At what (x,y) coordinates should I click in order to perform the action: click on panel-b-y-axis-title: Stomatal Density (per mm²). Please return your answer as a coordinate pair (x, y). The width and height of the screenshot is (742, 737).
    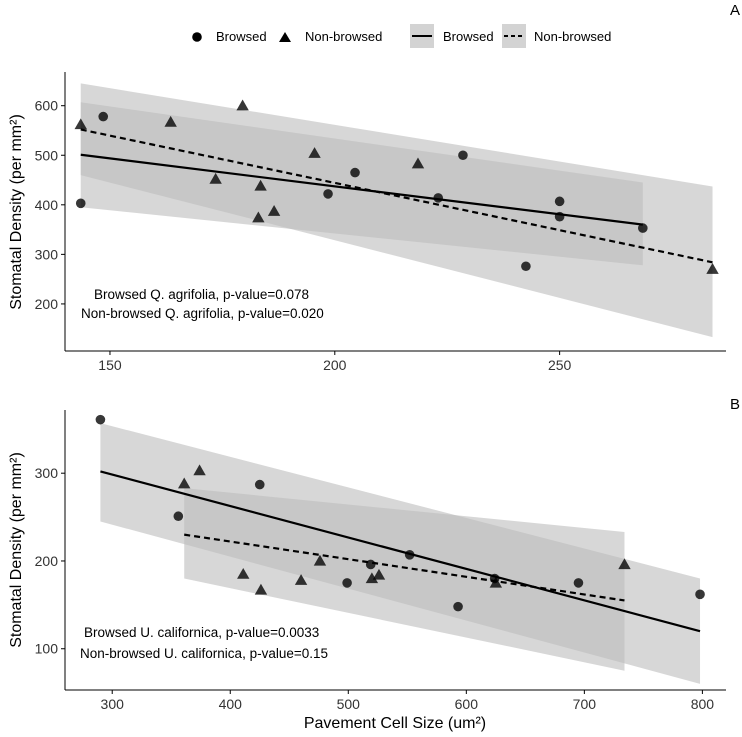
    Looking at the image, I should click on (16, 550).